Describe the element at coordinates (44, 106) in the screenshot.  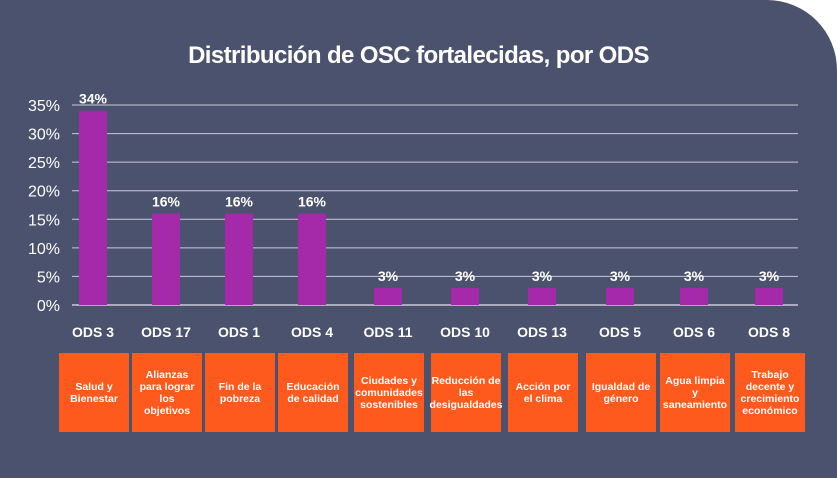
I see `y-tick-label: 35%` at that location.